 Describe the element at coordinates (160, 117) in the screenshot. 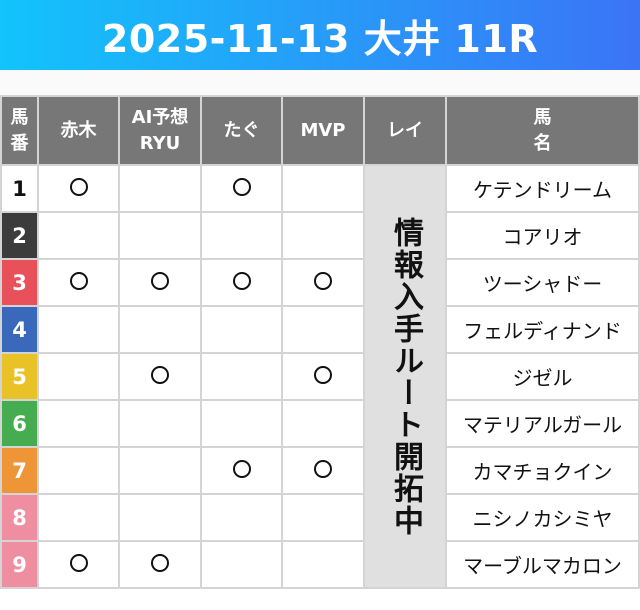

I see `header-ai-line: AI予想` at that location.